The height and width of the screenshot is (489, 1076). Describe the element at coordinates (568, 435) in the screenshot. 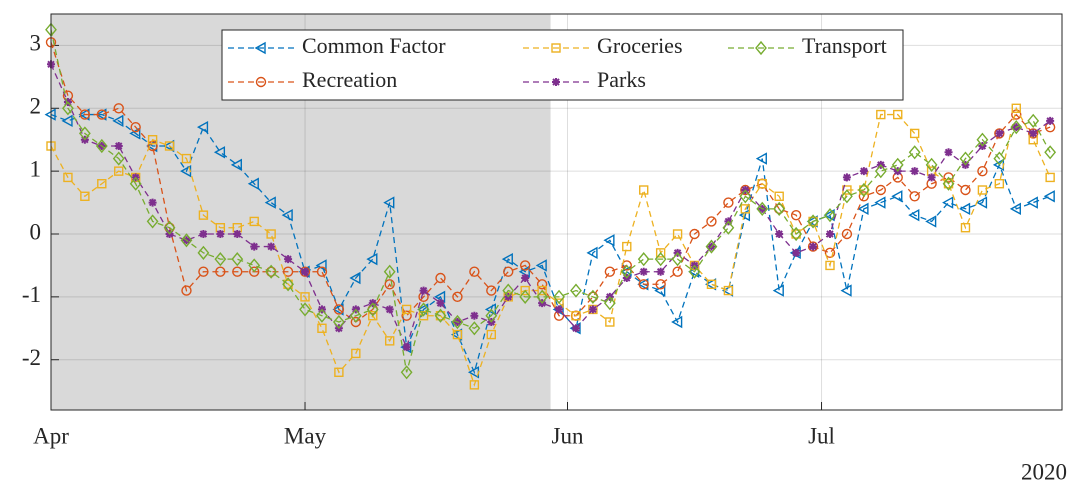

I see `x-tick-label: Jun` at that location.